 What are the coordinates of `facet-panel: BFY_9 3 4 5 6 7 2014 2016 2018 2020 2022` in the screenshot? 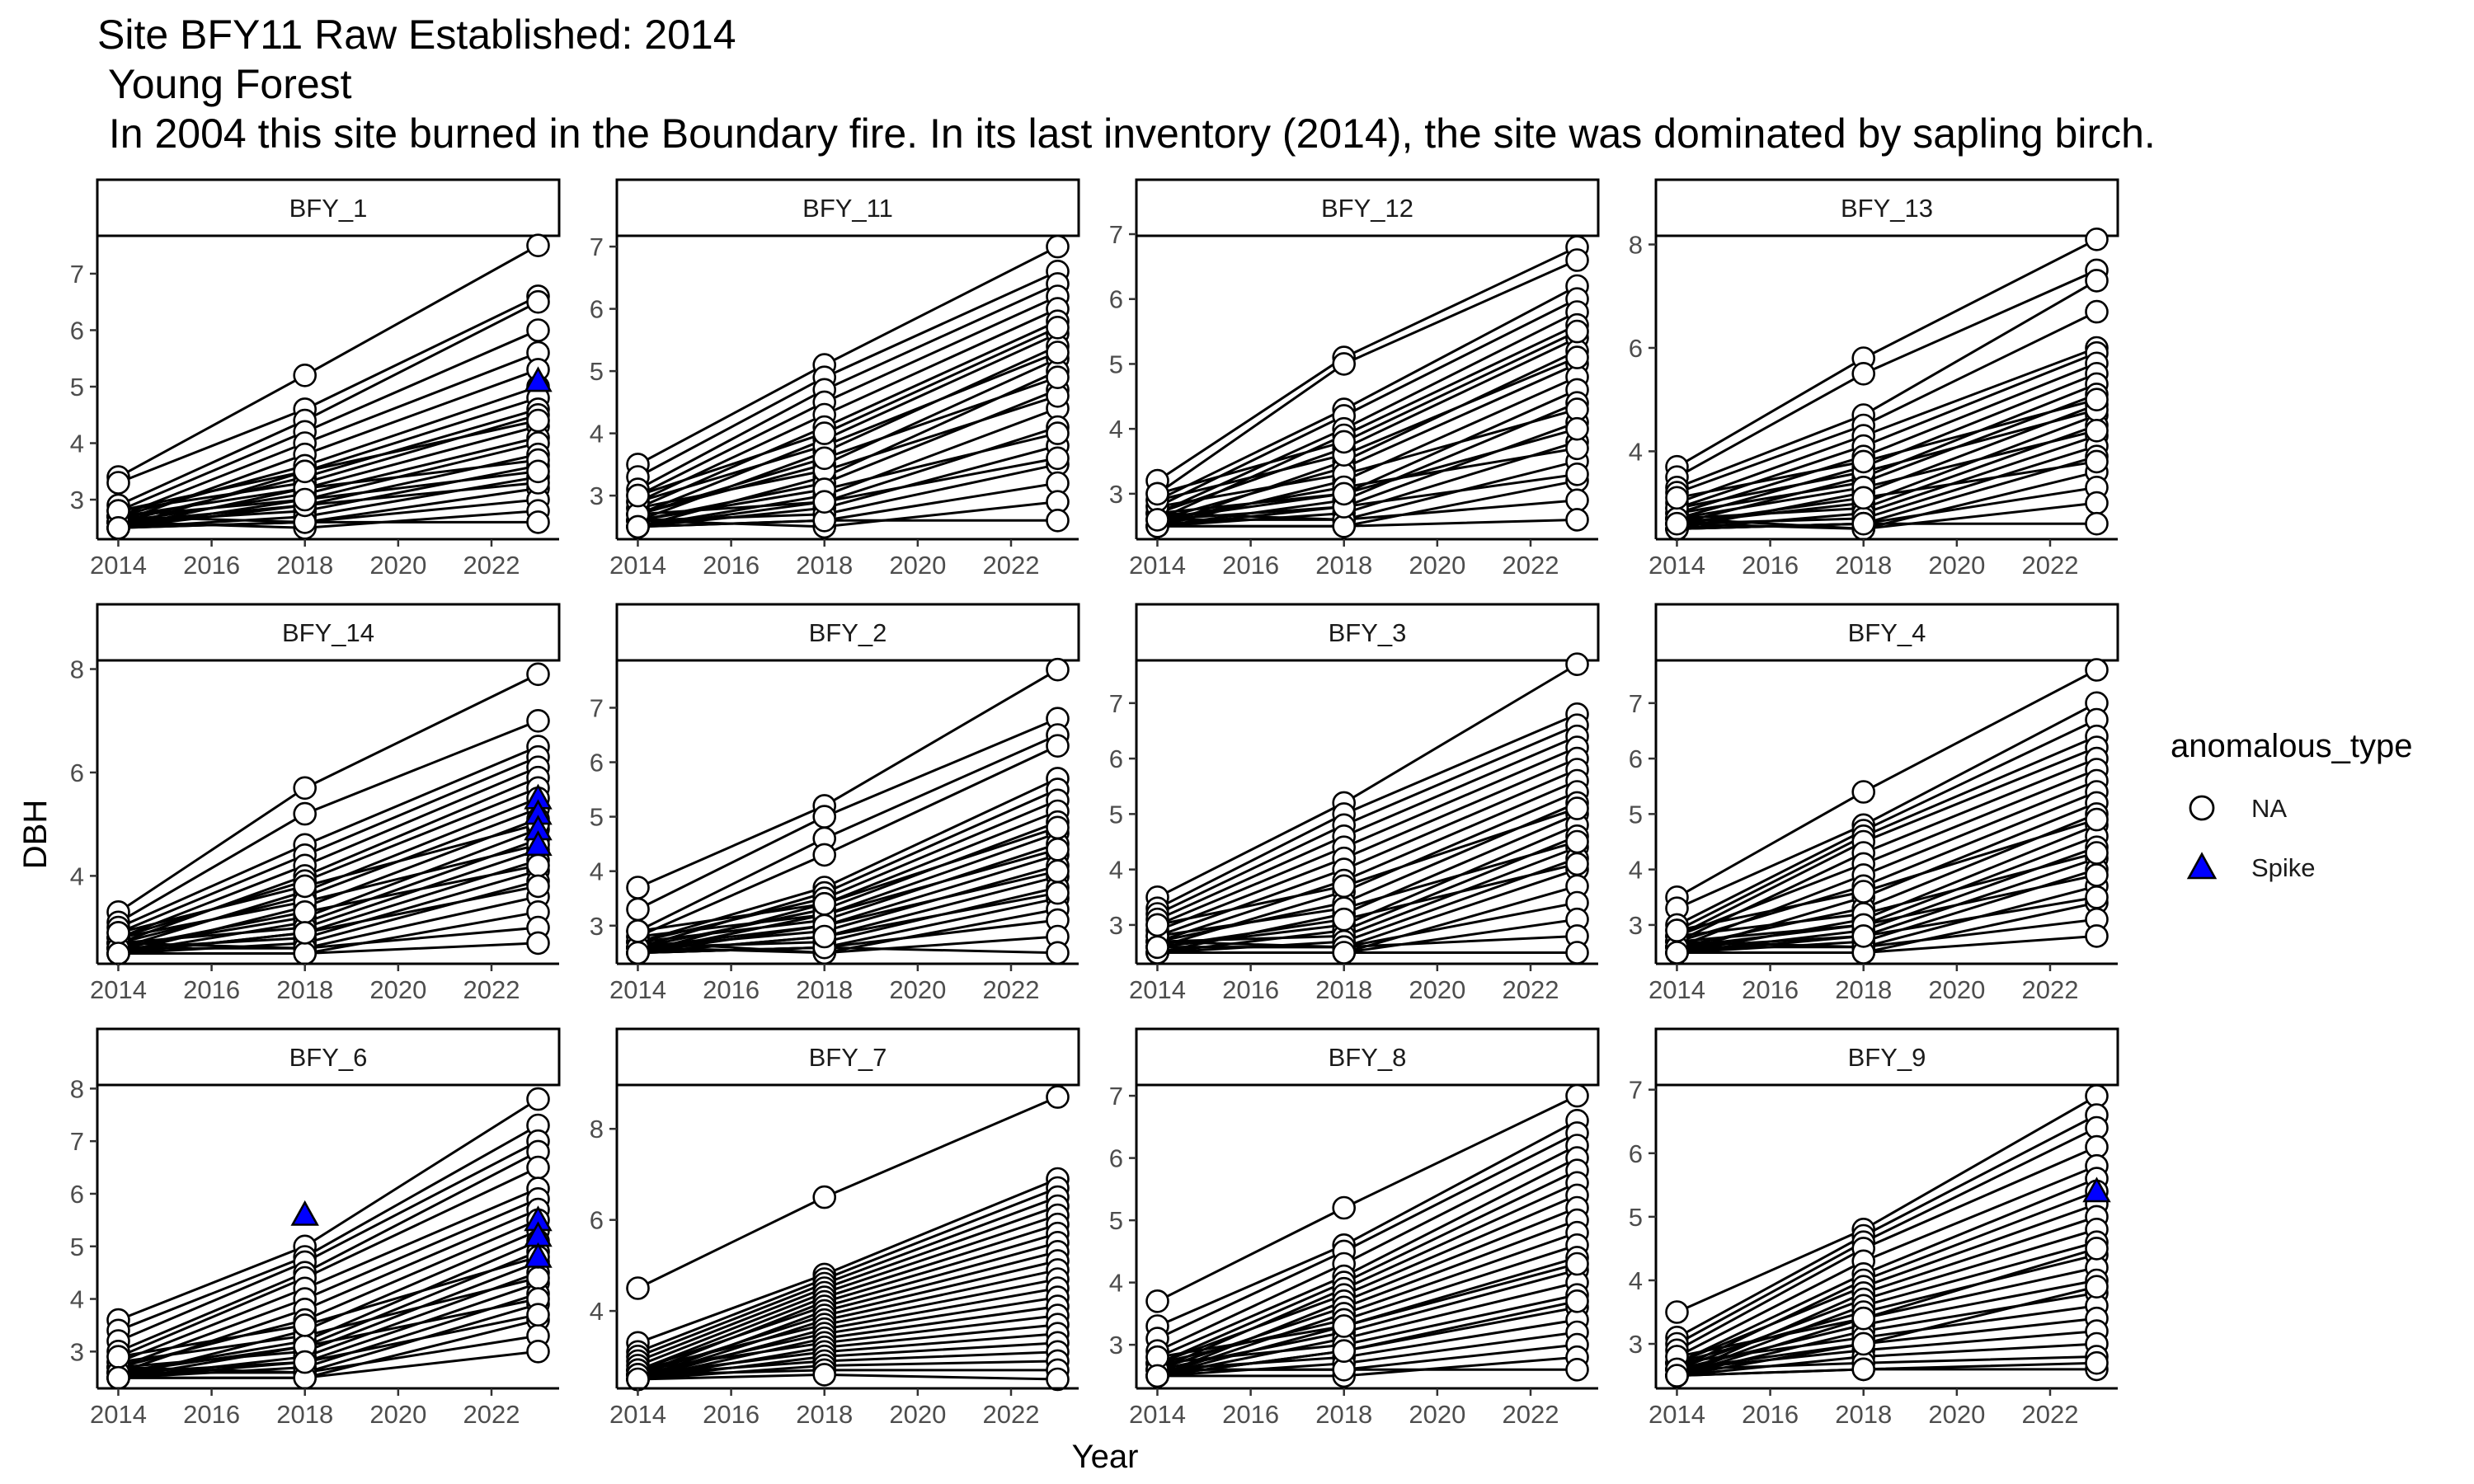 It's located at (1874, 1228).